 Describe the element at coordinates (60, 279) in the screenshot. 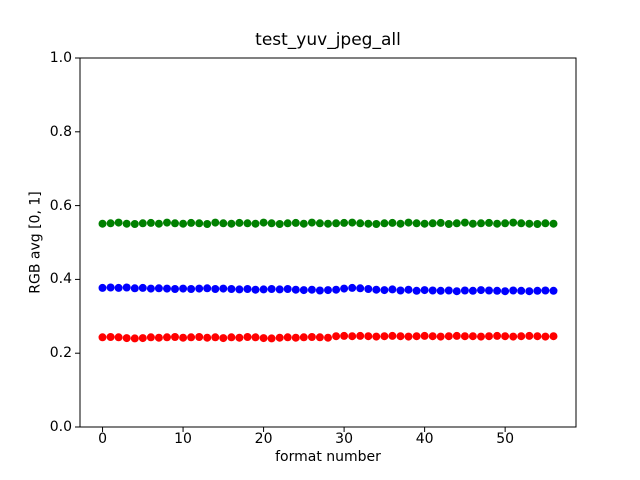

I see `y-tick-label: 0.4` at that location.